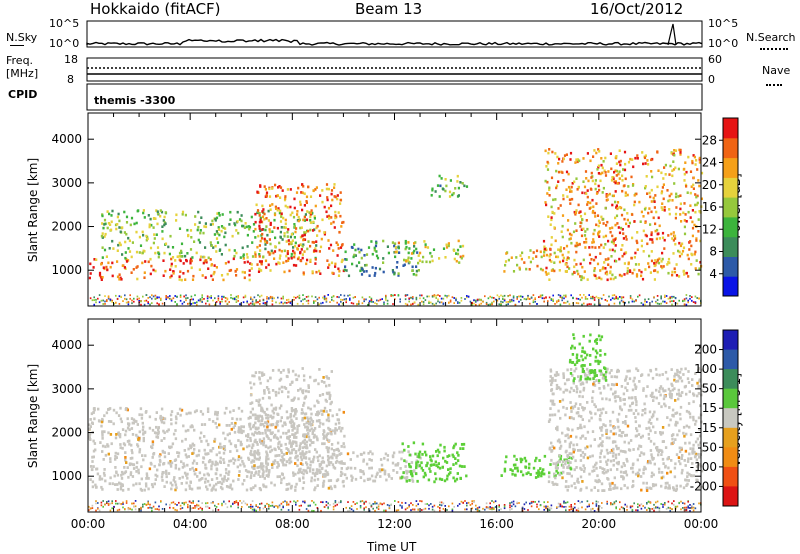  Describe the element at coordinates (64, 43) in the screenshot. I see `nsky-tick-bottom: 10^0` at that location.